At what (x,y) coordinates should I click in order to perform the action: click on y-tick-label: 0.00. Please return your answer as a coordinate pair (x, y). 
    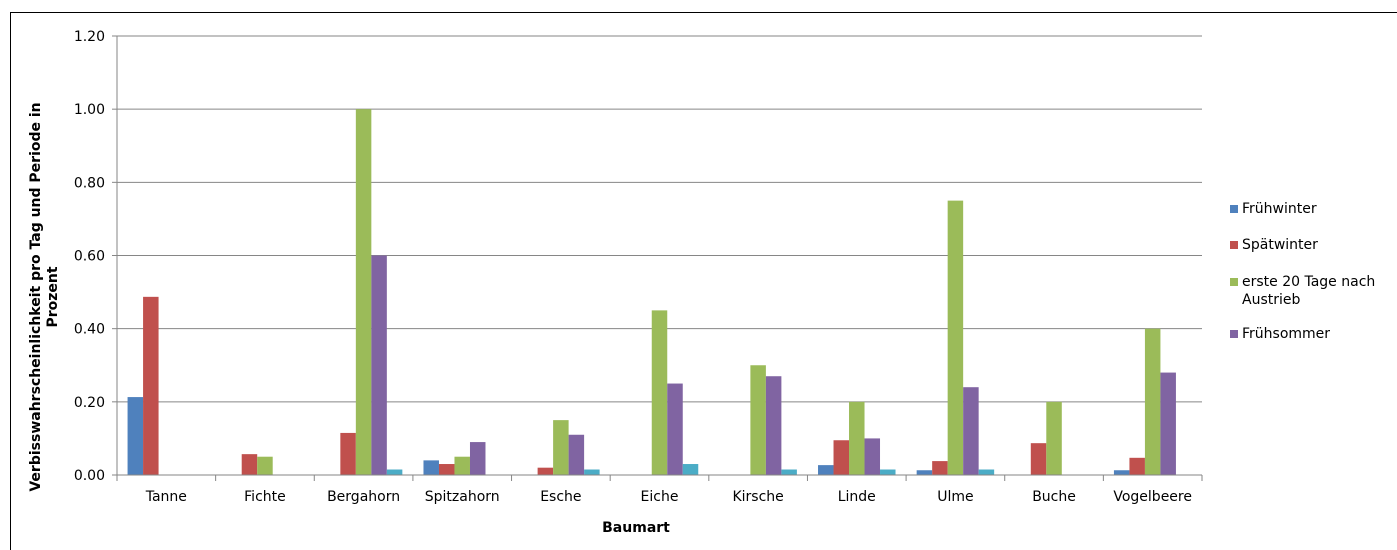
    Looking at the image, I should click on (89, 476).